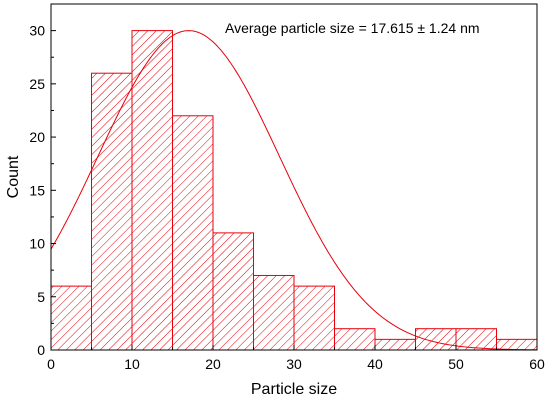  What do you see at coordinates (213, 364) in the screenshot?
I see `x-tick-label: 20` at bounding box center [213, 364].